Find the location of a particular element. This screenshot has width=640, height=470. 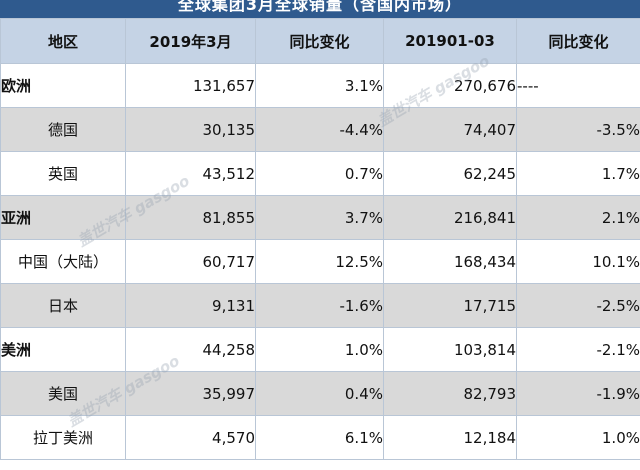

region-name-cell: 亚洲 is located at coordinates (63, 217).